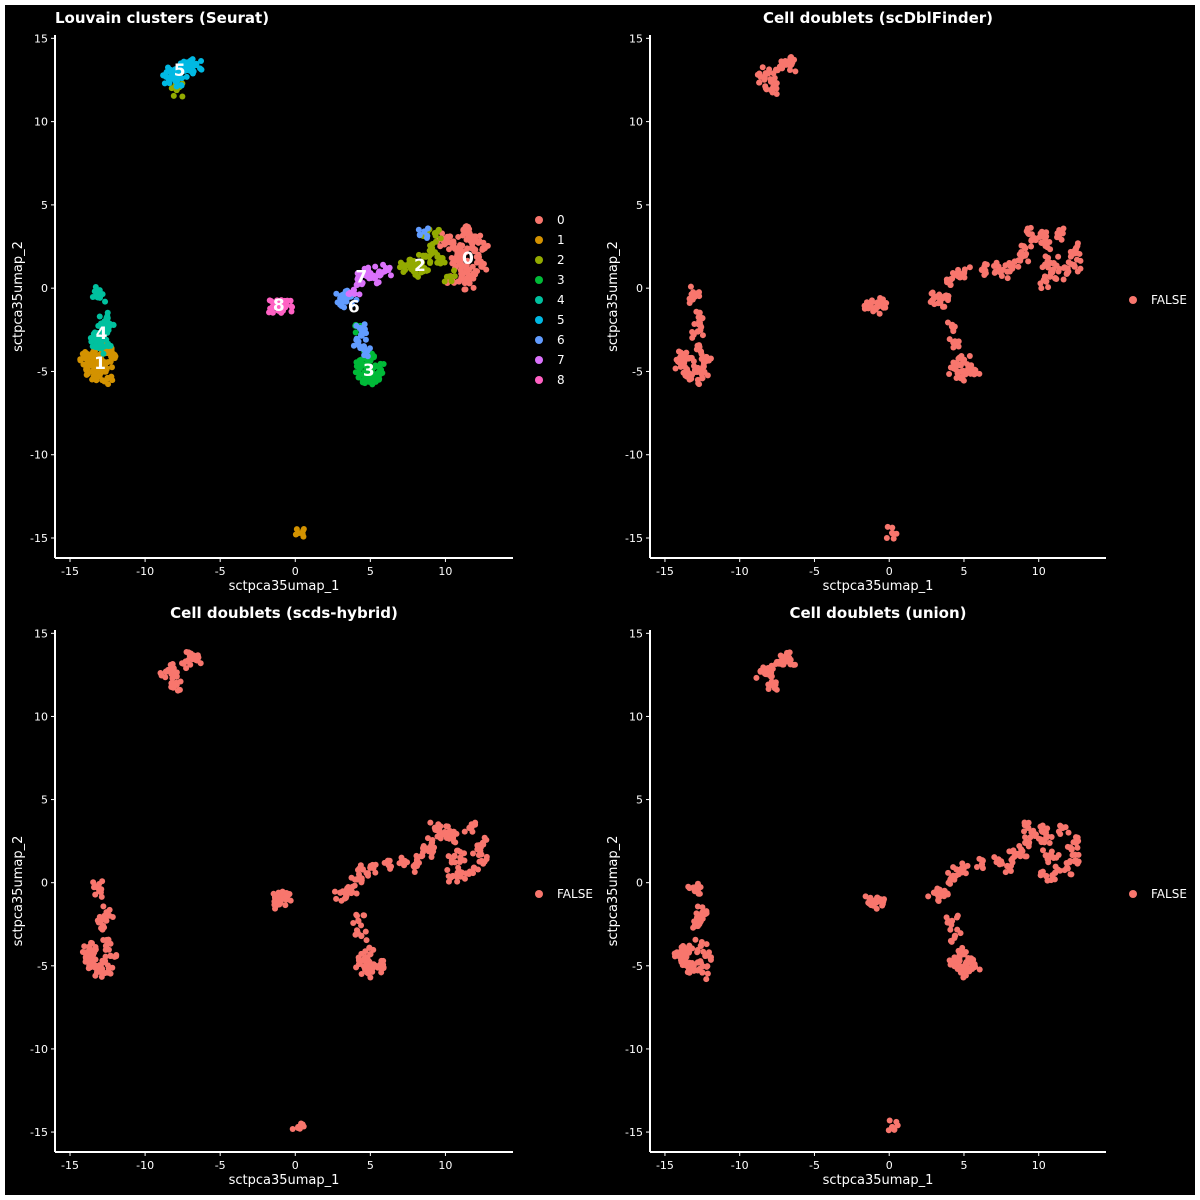  What do you see at coordinates (561, 280) in the screenshot?
I see `legend-label: 3` at bounding box center [561, 280].